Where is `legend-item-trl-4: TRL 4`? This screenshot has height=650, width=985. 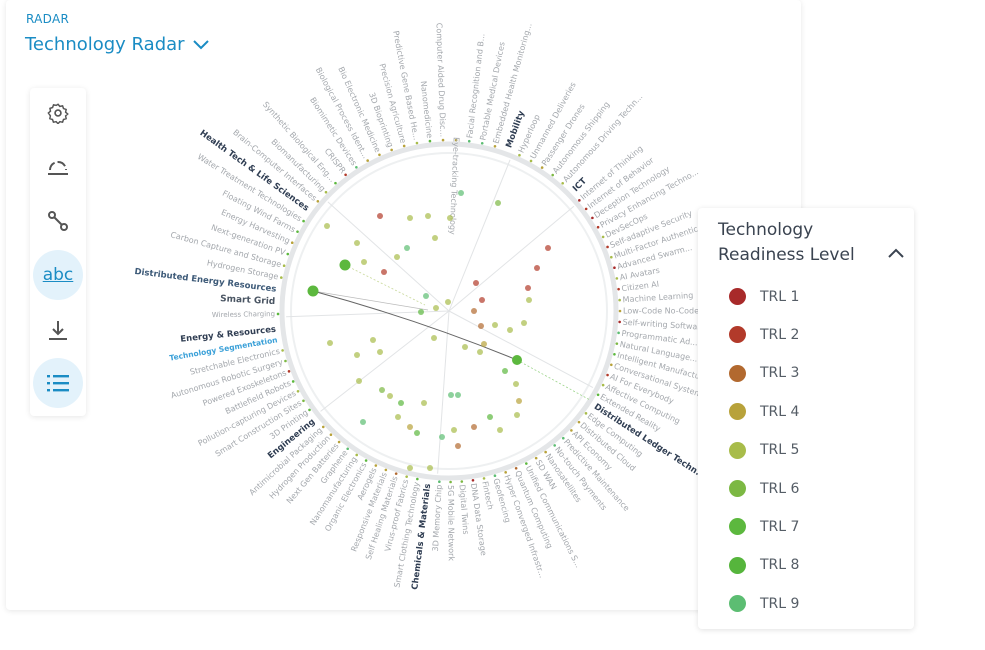
legend-item-trl-4: TRL 4 is located at coordinates (764, 412).